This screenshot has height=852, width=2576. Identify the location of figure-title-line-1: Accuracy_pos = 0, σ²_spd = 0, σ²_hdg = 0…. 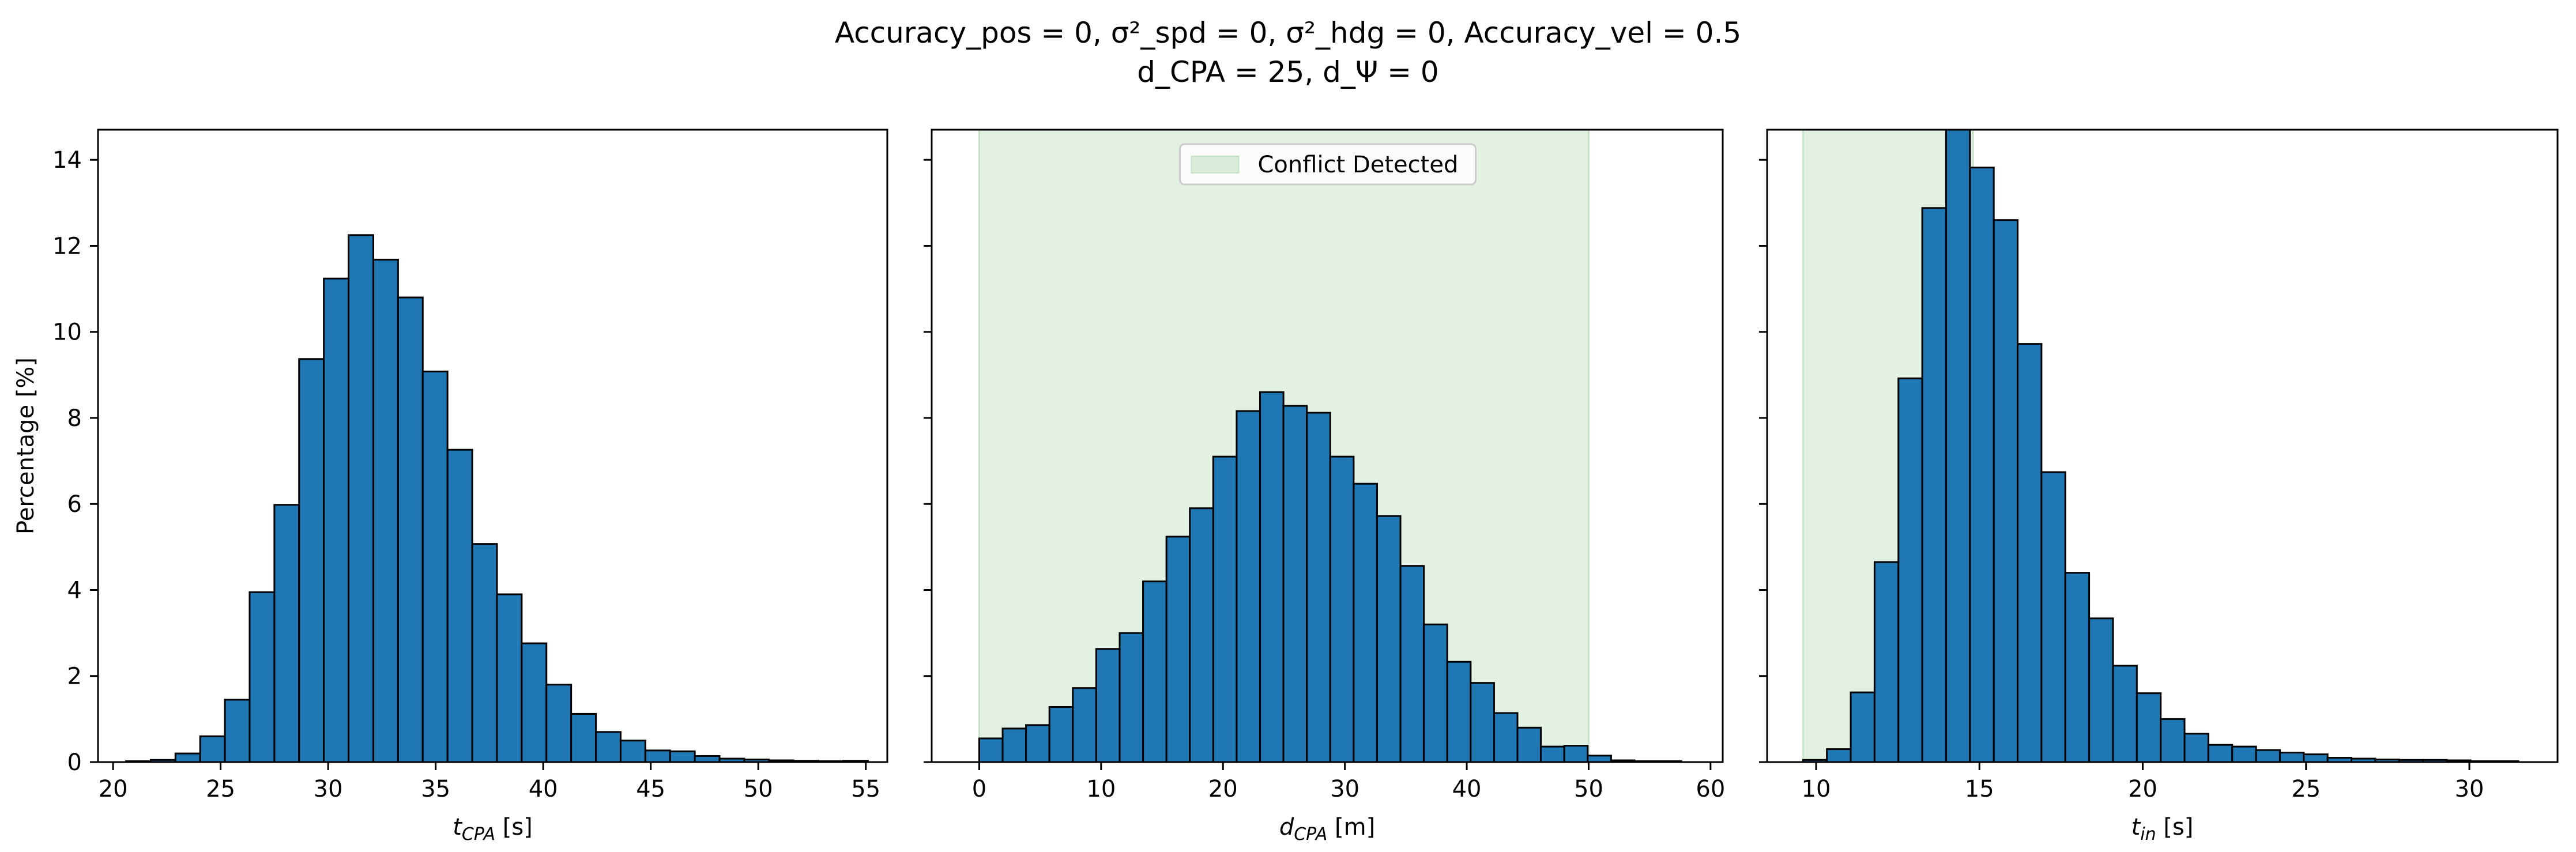
(1288, 33).